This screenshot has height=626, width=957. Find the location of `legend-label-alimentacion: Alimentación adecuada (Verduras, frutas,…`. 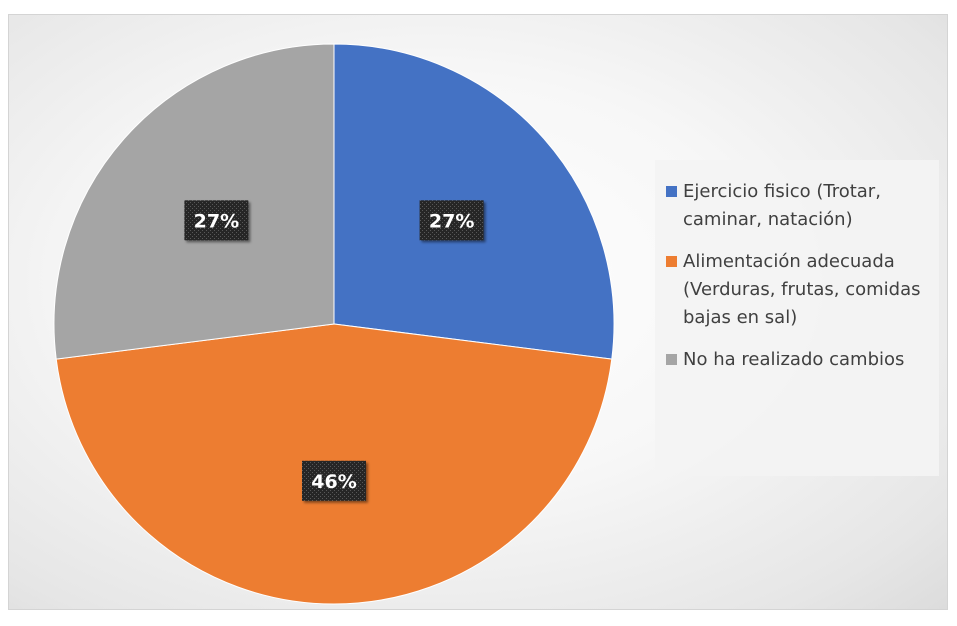

legend-label-alimentacion: Alimentación adecuada (Verduras, frutas,… is located at coordinates (802, 289).